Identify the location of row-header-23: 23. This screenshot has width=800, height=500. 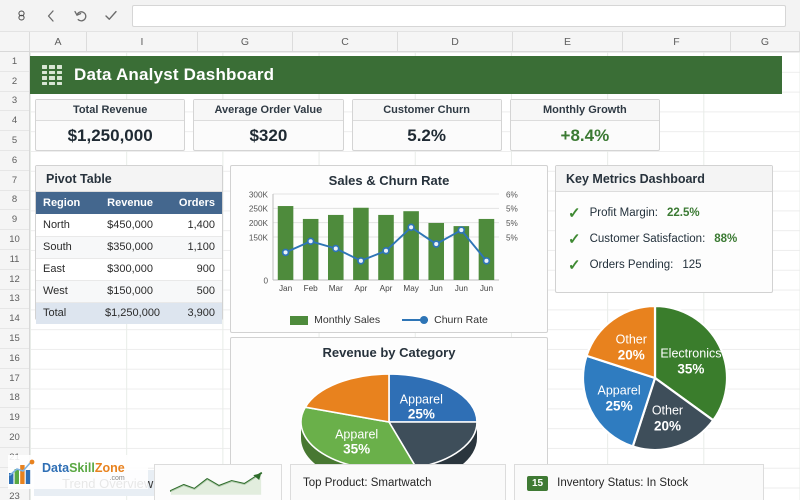
(14, 494).